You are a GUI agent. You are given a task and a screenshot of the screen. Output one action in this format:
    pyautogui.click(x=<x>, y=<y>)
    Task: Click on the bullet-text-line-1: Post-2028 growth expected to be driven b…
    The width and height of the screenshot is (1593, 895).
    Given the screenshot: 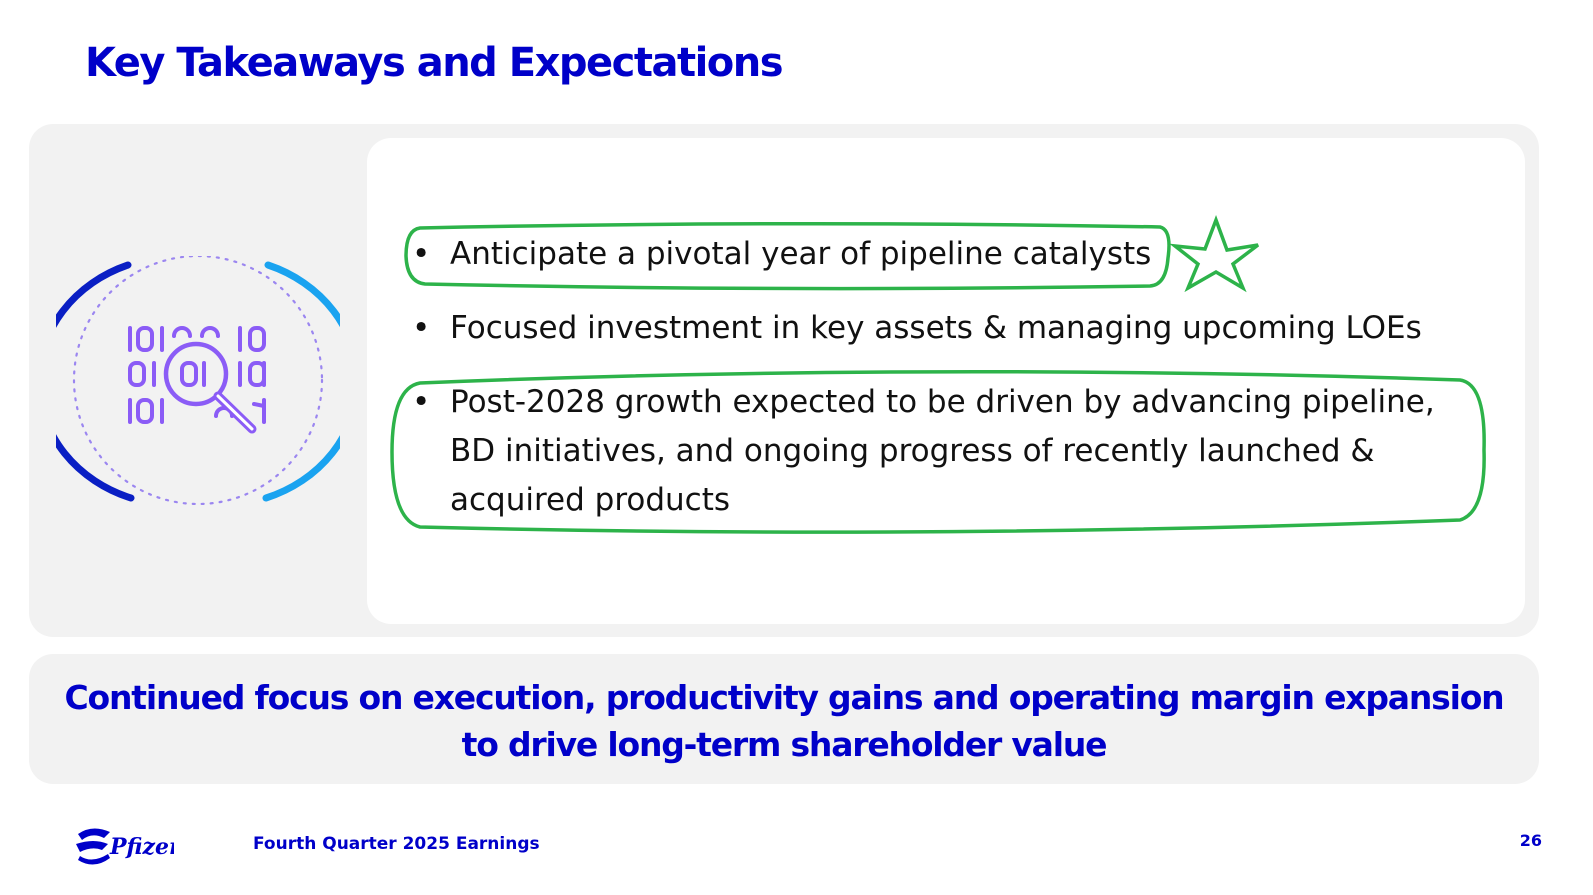 What is the action you would take?
    pyautogui.click(x=942, y=402)
    